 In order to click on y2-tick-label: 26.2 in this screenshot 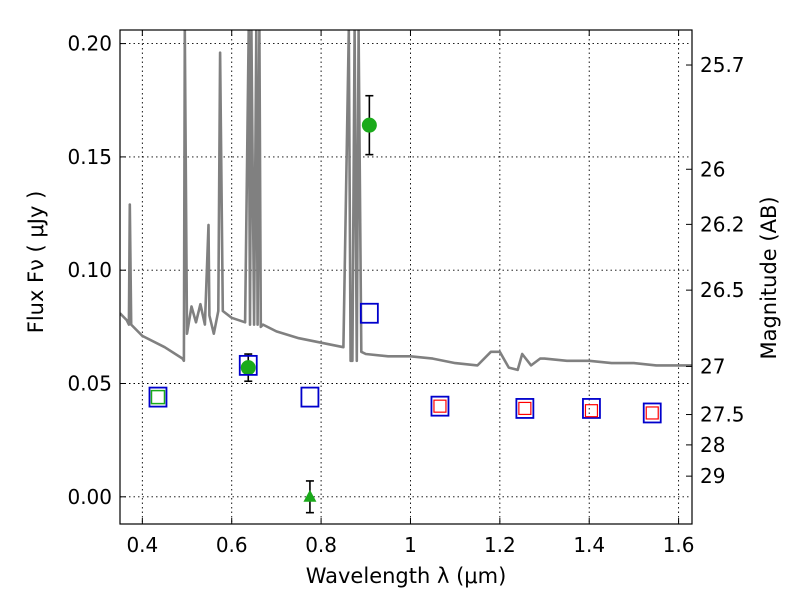, I will do `click(722, 224)`.